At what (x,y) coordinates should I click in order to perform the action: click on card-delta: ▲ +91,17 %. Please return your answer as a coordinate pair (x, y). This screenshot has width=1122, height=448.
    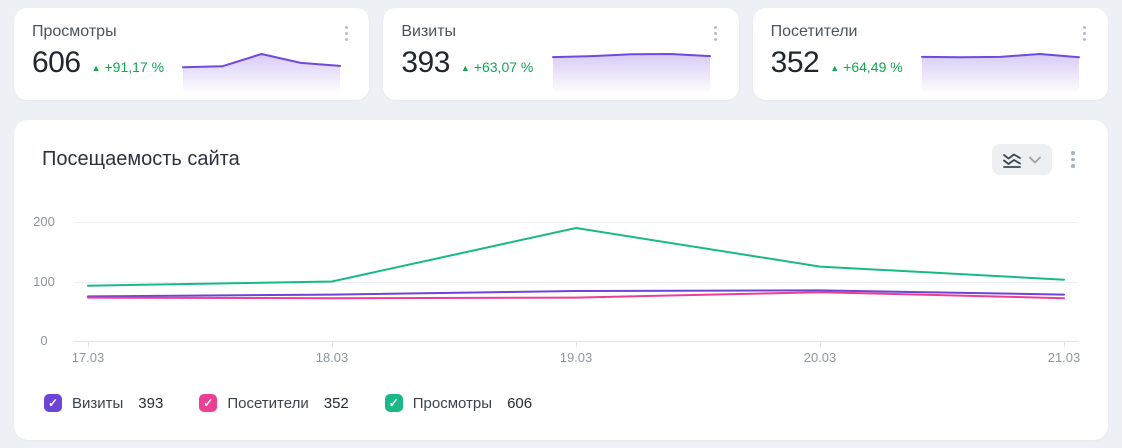
    Looking at the image, I should click on (128, 67).